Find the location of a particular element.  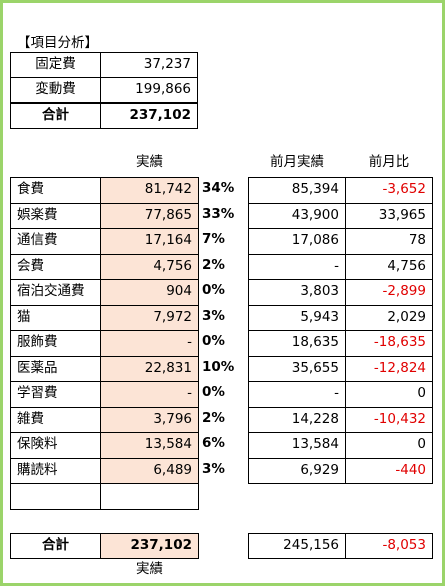

share-percent: 10% is located at coordinates (218, 366).